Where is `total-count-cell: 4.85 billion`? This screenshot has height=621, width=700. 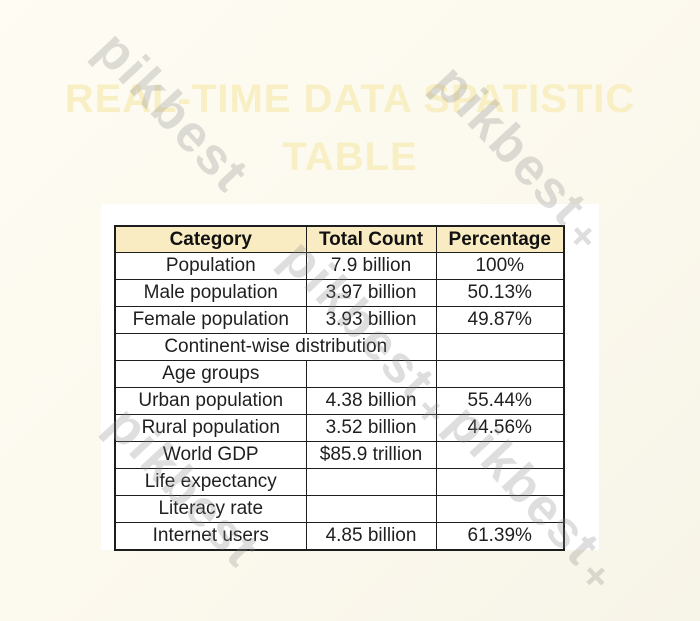 total-count-cell: 4.85 billion is located at coordinates (371, 536).